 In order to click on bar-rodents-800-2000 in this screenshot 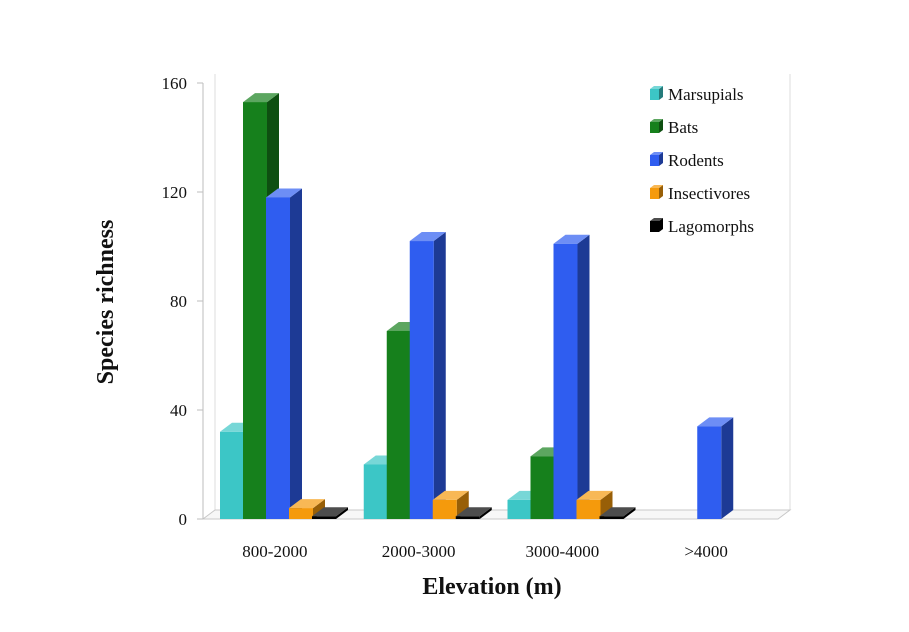, I will do `click(284, 353)`.